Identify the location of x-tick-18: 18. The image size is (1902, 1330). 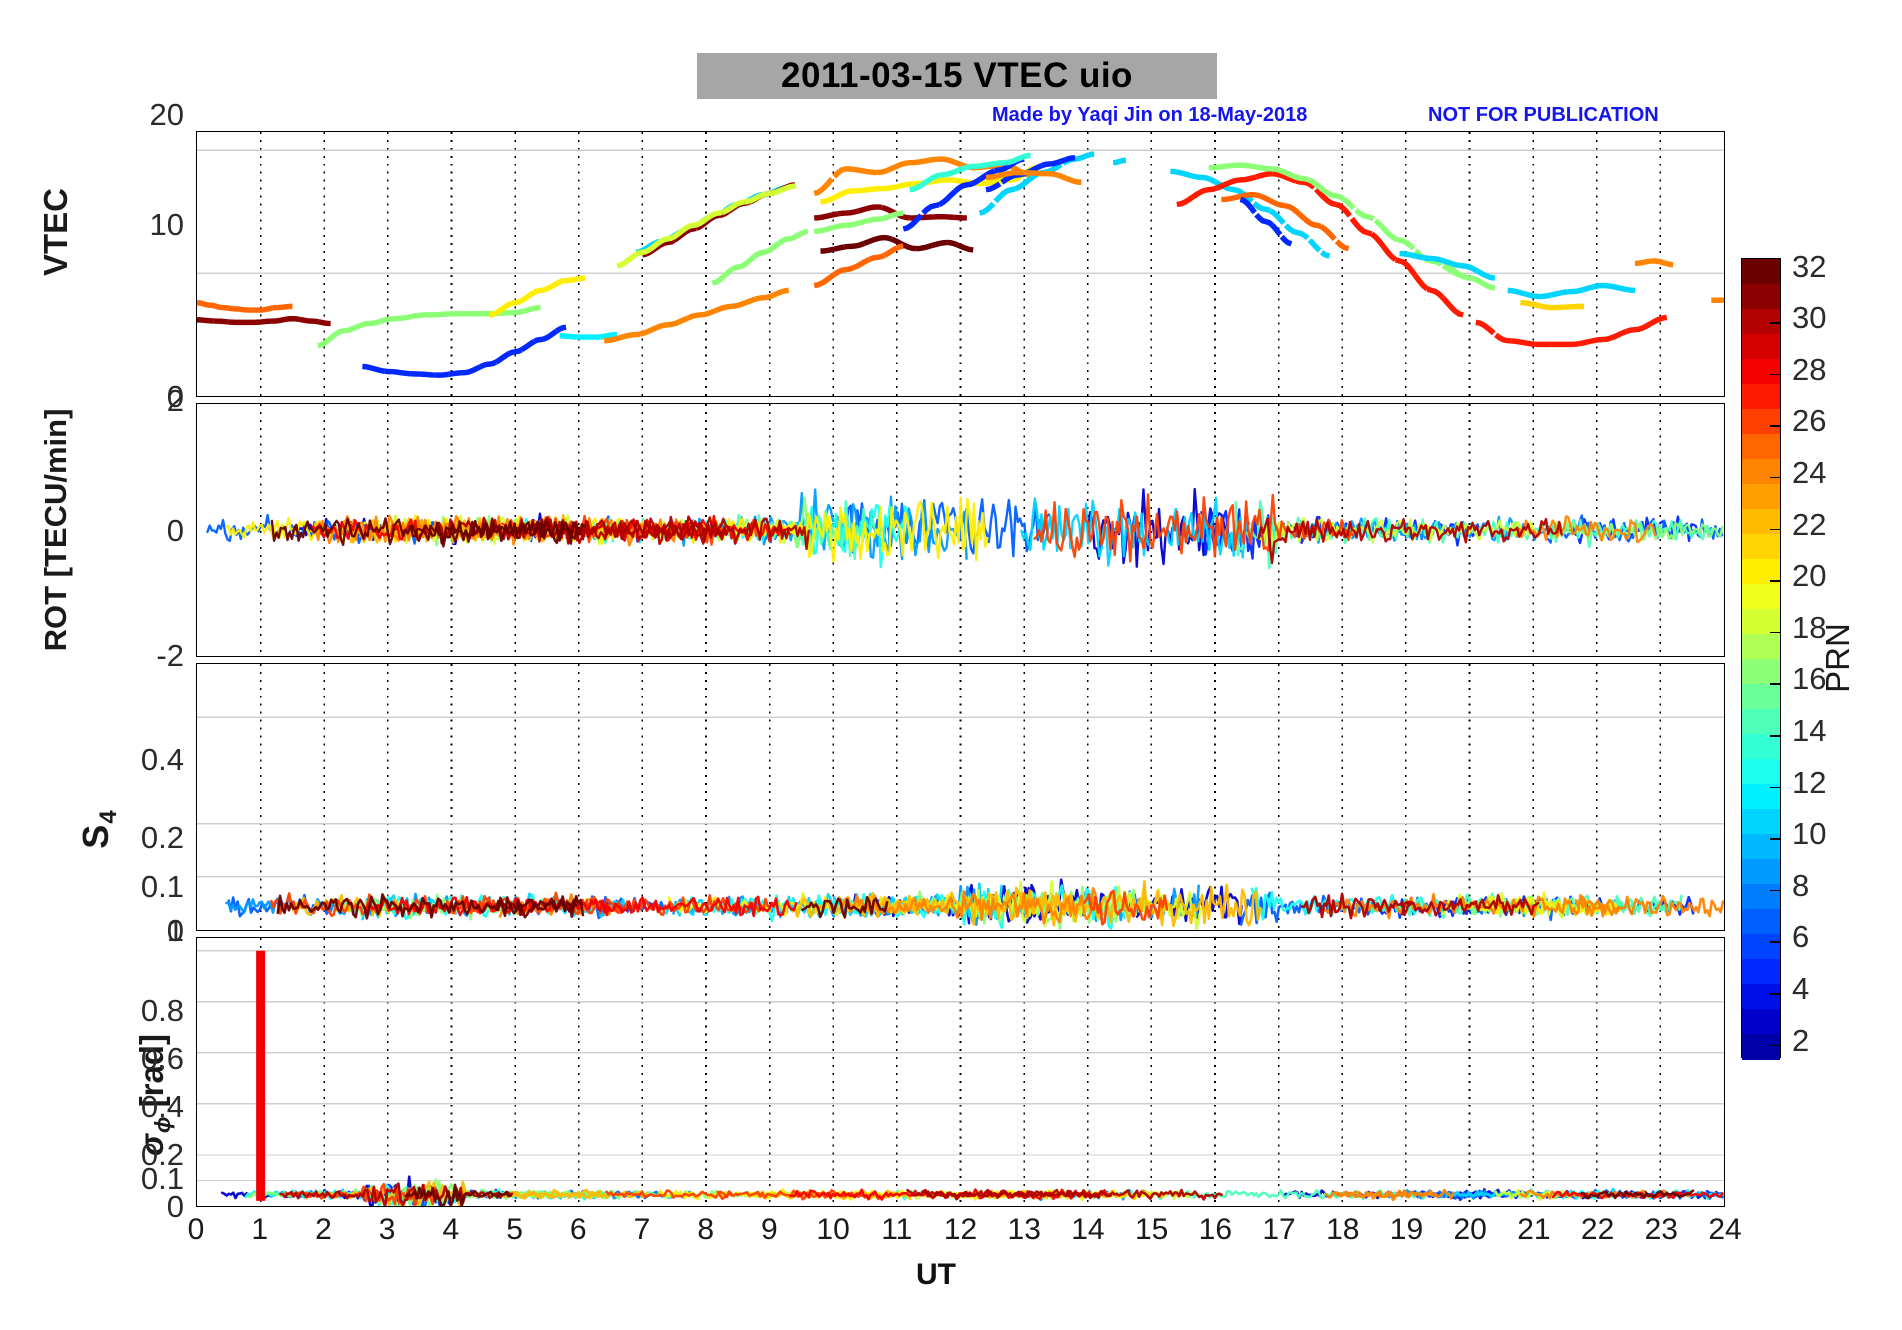
(1343, 1229).